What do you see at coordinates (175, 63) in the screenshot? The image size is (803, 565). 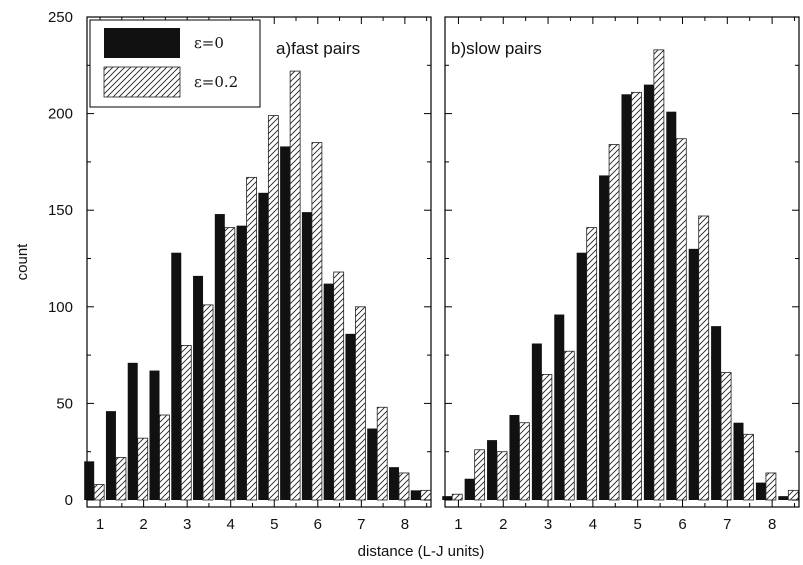 I see `legend: ε=0 ε=0.2` at bounding box center [175, 63].